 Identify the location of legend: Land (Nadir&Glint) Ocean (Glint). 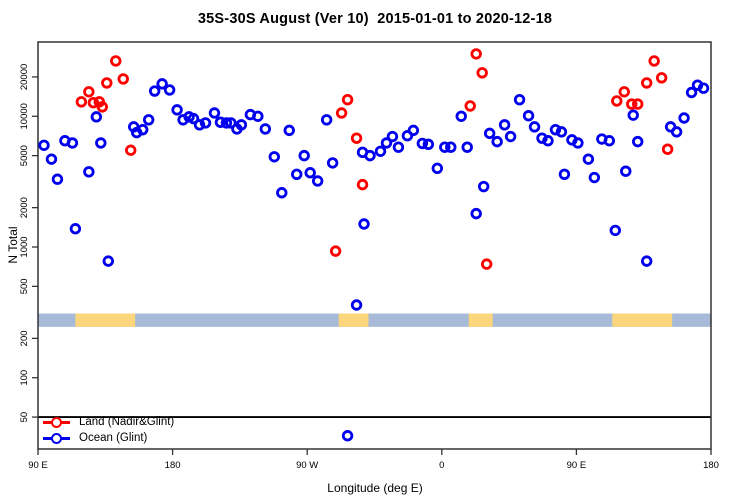
(108, 430).